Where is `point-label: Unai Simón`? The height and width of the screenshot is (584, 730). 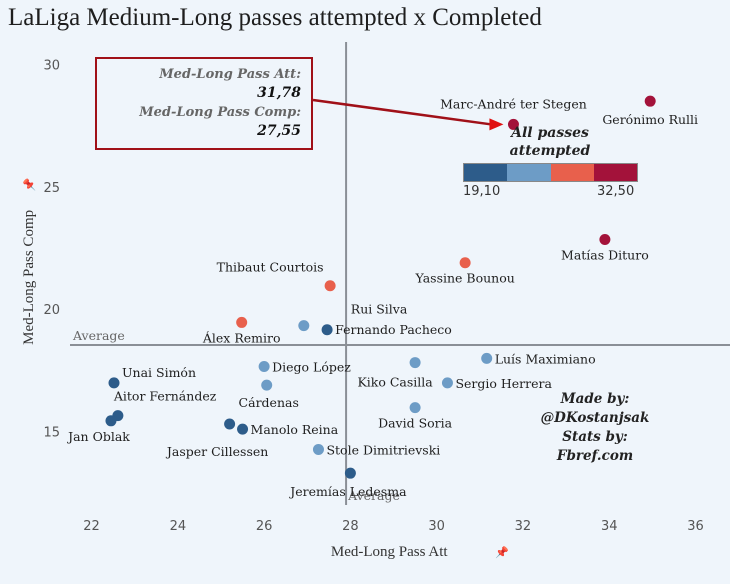
point-label: Unai Simón is located at coordinates (159, 372).